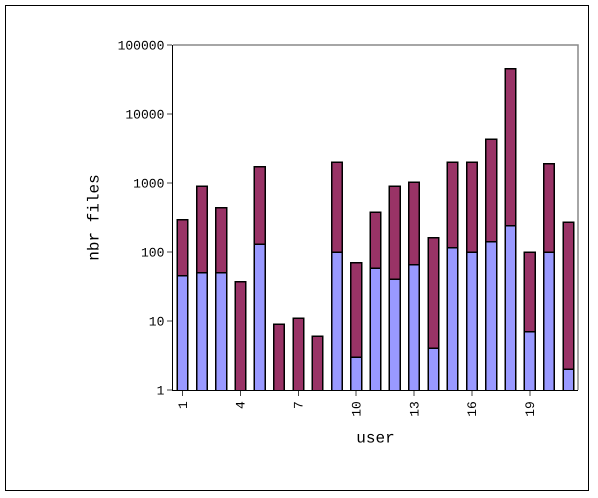 The width and height of the screenshot is (598, 498). I want to click on y-tick-label: 100000, so click(141, 46).